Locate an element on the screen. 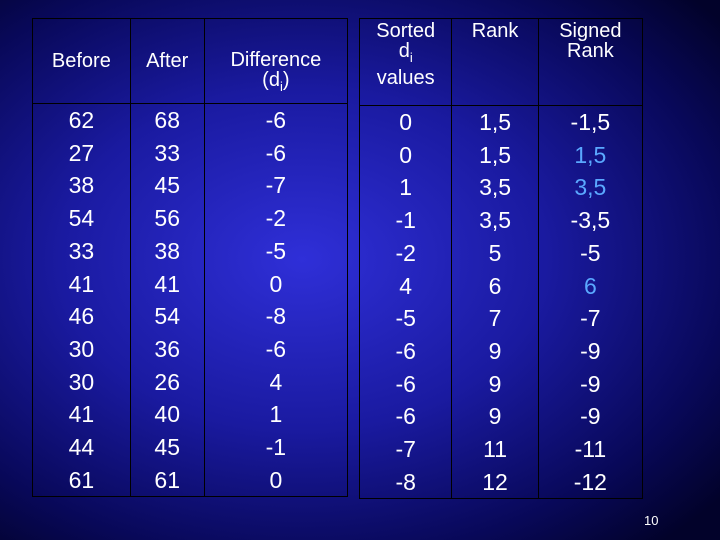 The image size is (720, 540). sorted-value: -8 is located at coordinates (405, 481).